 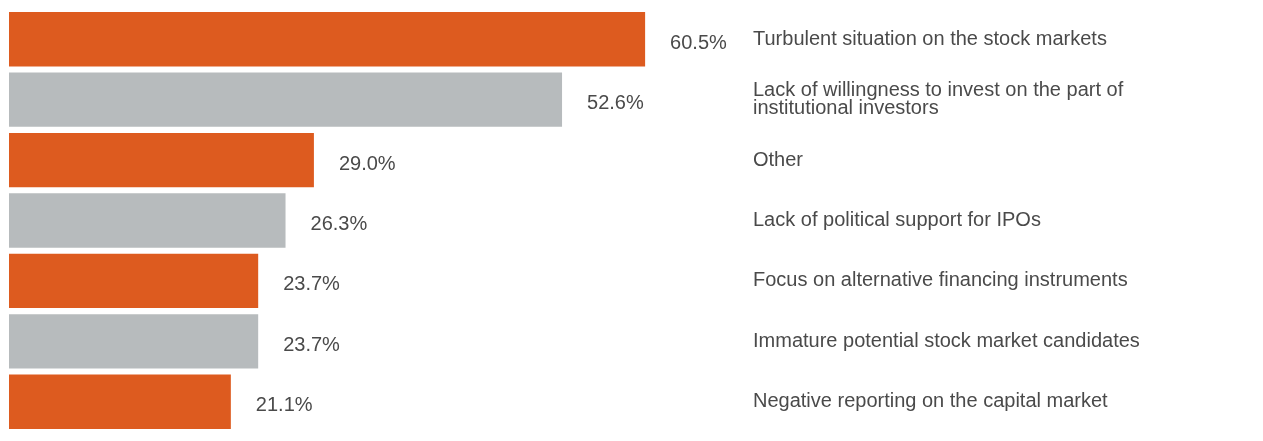 I want to click on y-tick-label: Negative reporting on the capital market, so click(x=931, y=400).